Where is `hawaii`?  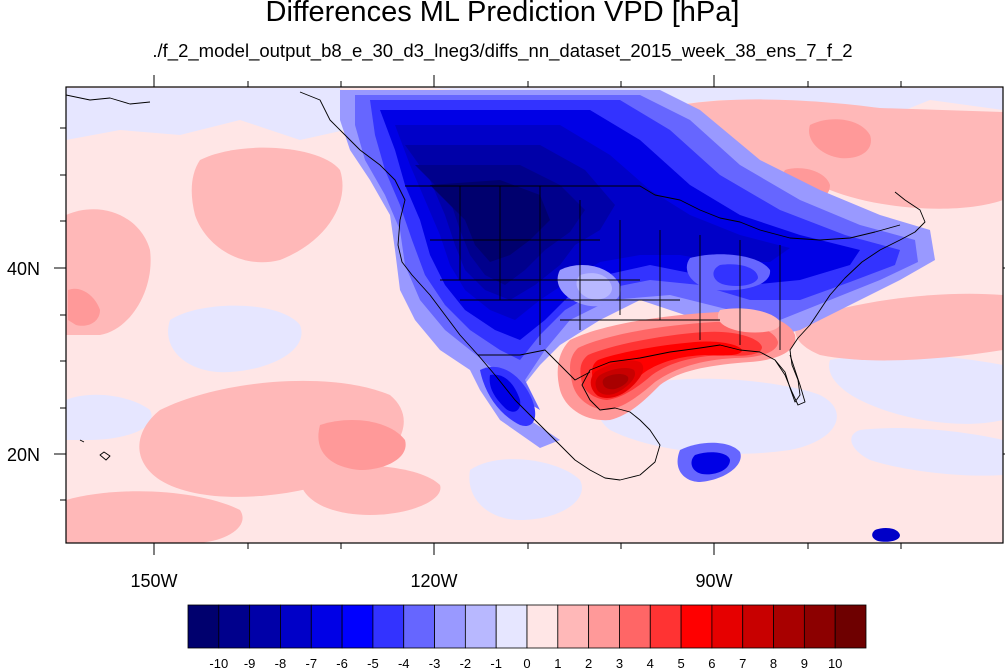
hawaii is located at coordinates (95, 450).